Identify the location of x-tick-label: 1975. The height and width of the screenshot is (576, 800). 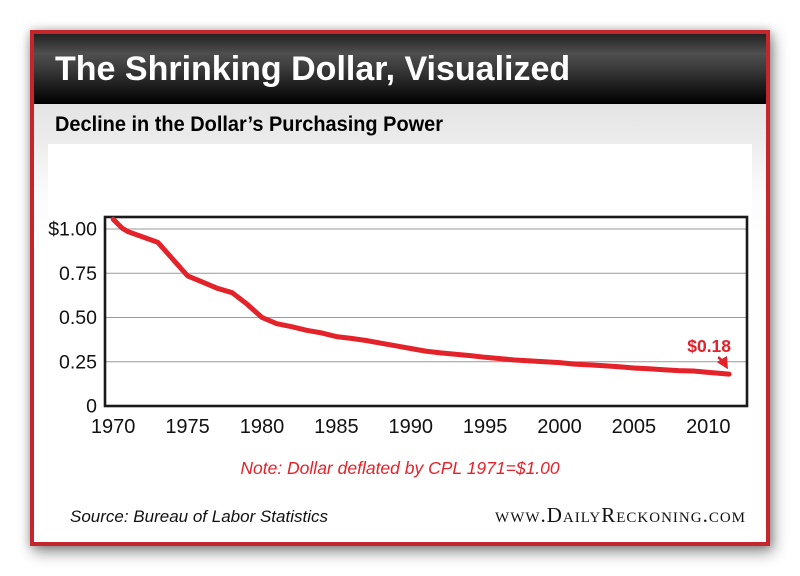
(187, 427).